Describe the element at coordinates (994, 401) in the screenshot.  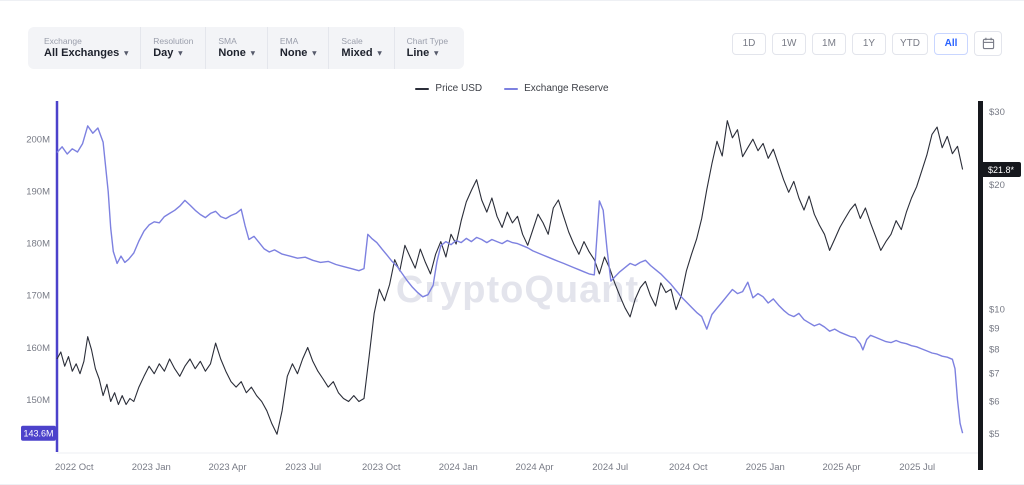
I see `right-tick-label: $6` at that location.